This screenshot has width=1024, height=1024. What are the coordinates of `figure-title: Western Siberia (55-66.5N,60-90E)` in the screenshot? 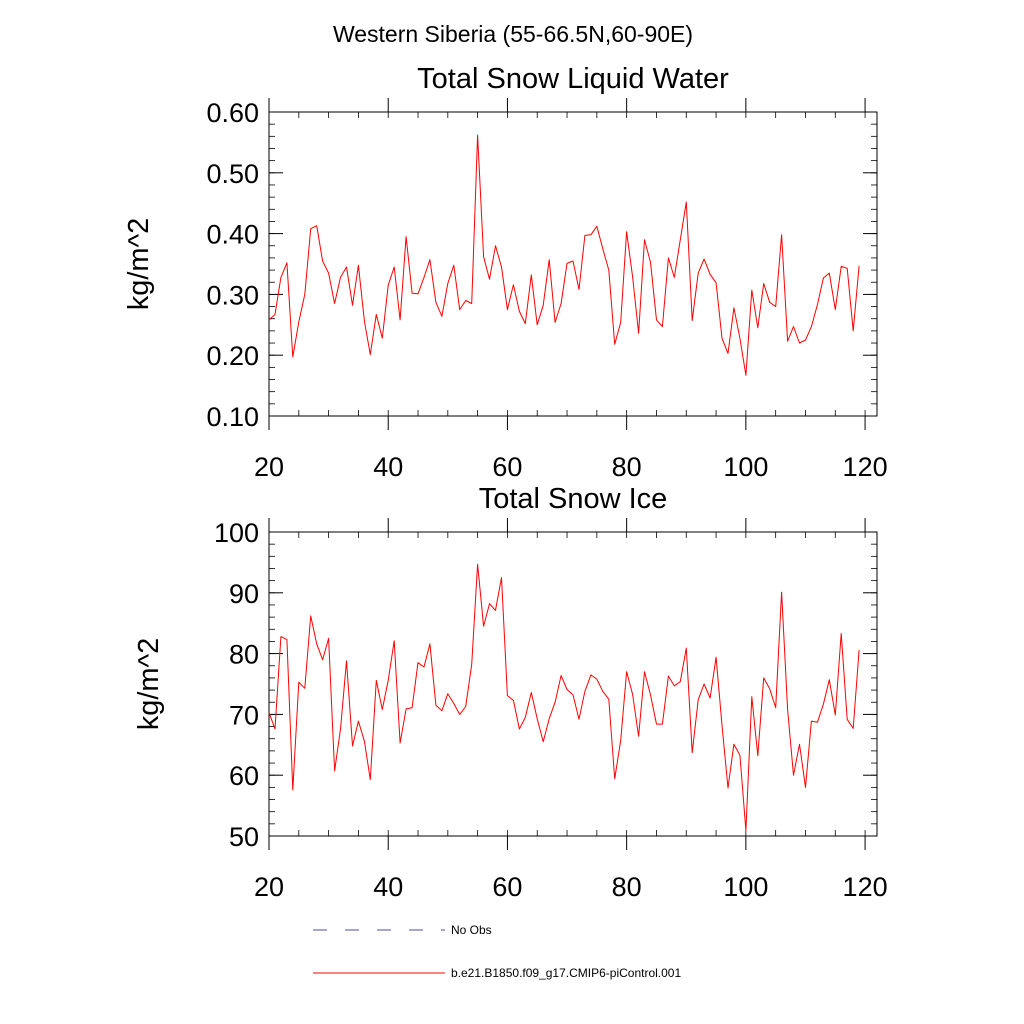 It's located at (513, 34).